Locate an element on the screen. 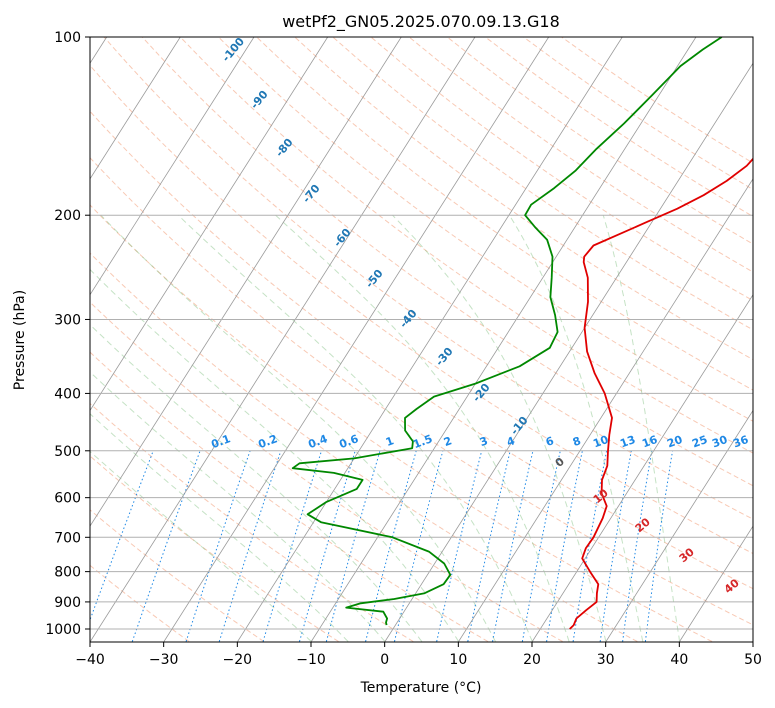  y-tick-label: 1000 is located at coordinates (63, 630).